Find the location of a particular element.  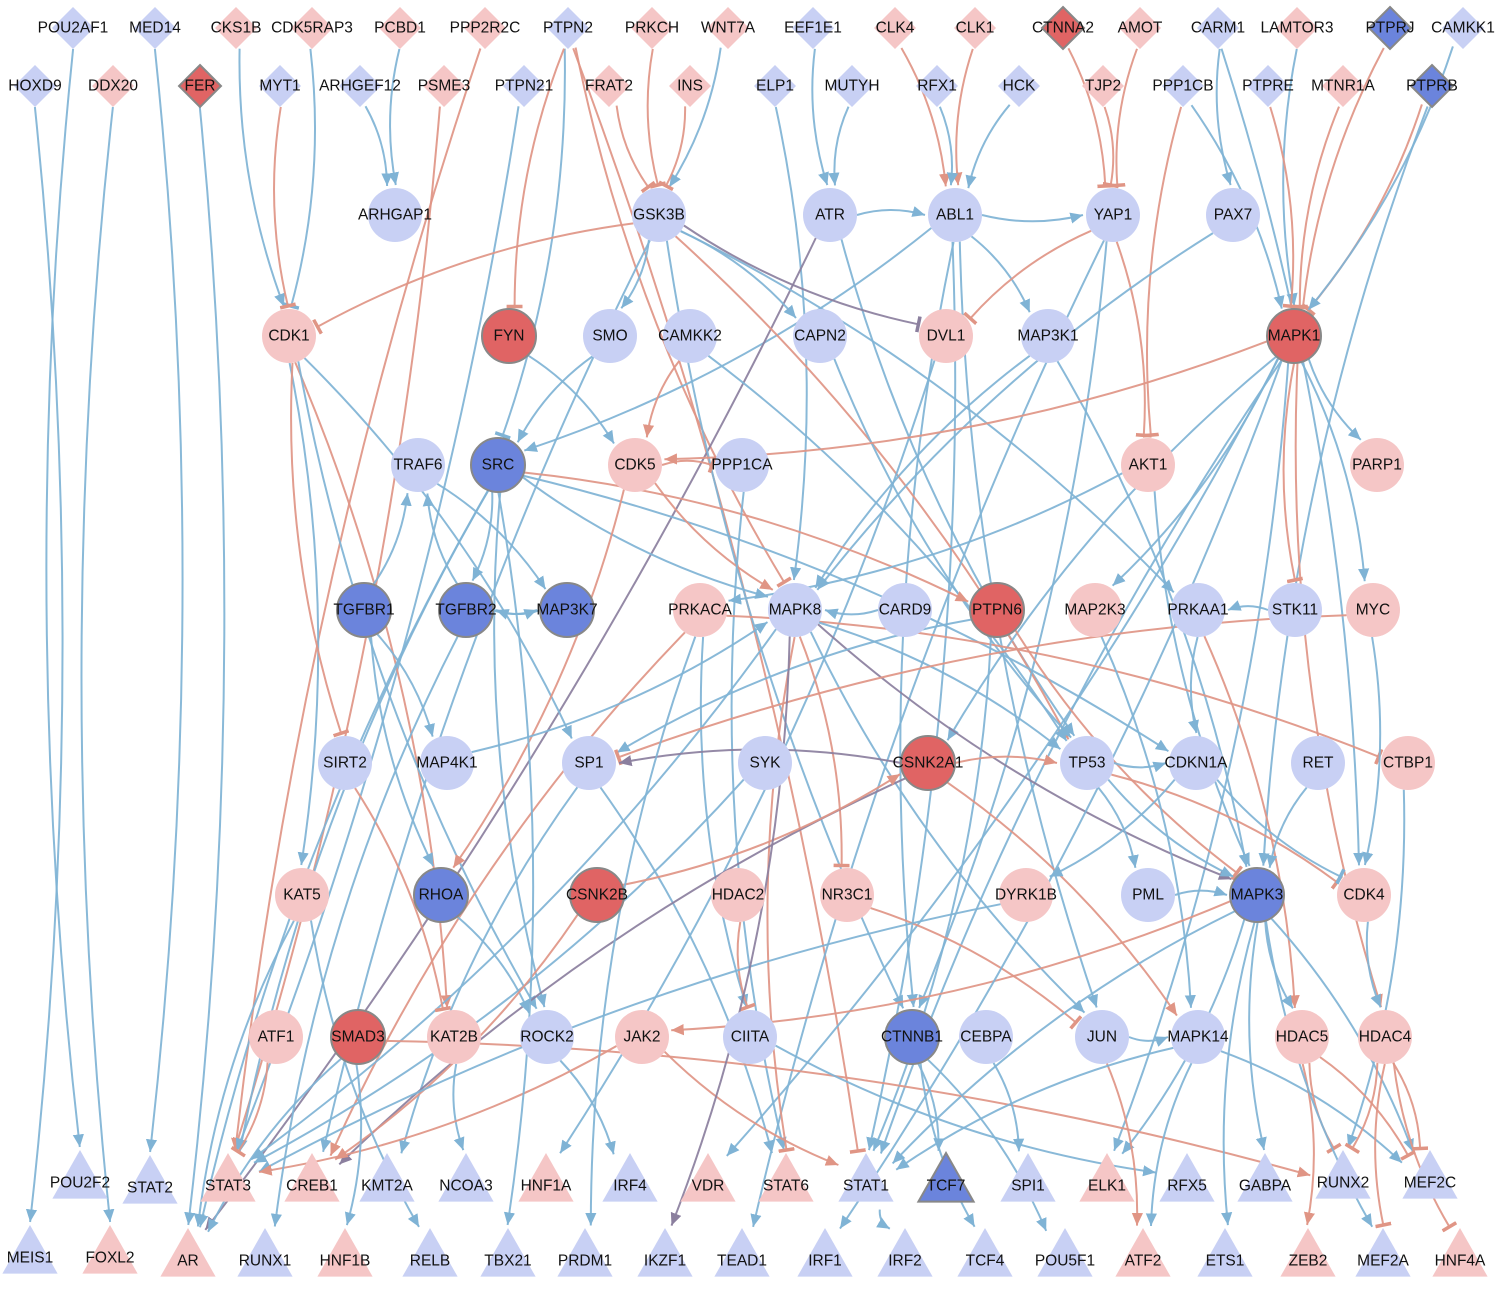

node-camkk2: CAMKK2 is located at coordinates (690, 336).